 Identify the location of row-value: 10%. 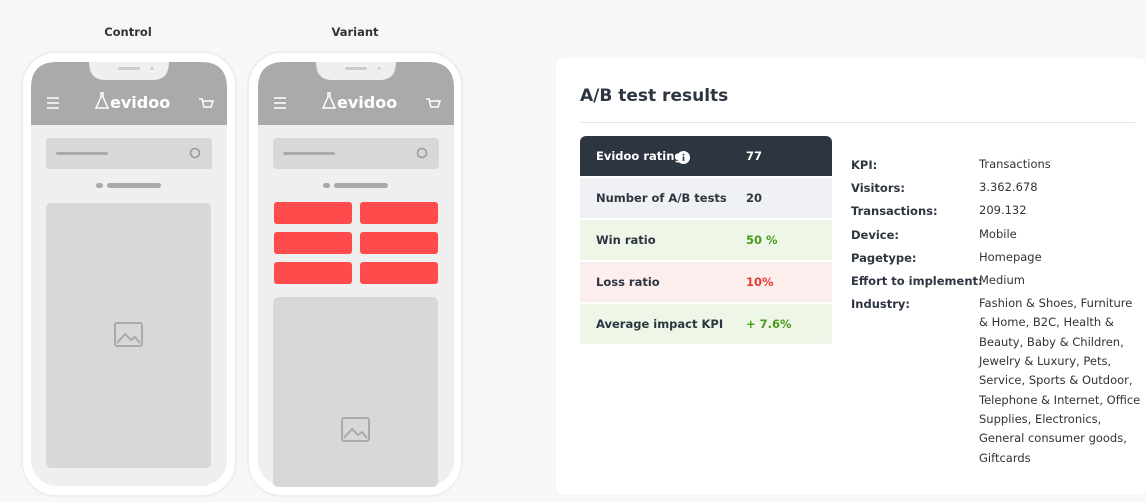
(760, 282).